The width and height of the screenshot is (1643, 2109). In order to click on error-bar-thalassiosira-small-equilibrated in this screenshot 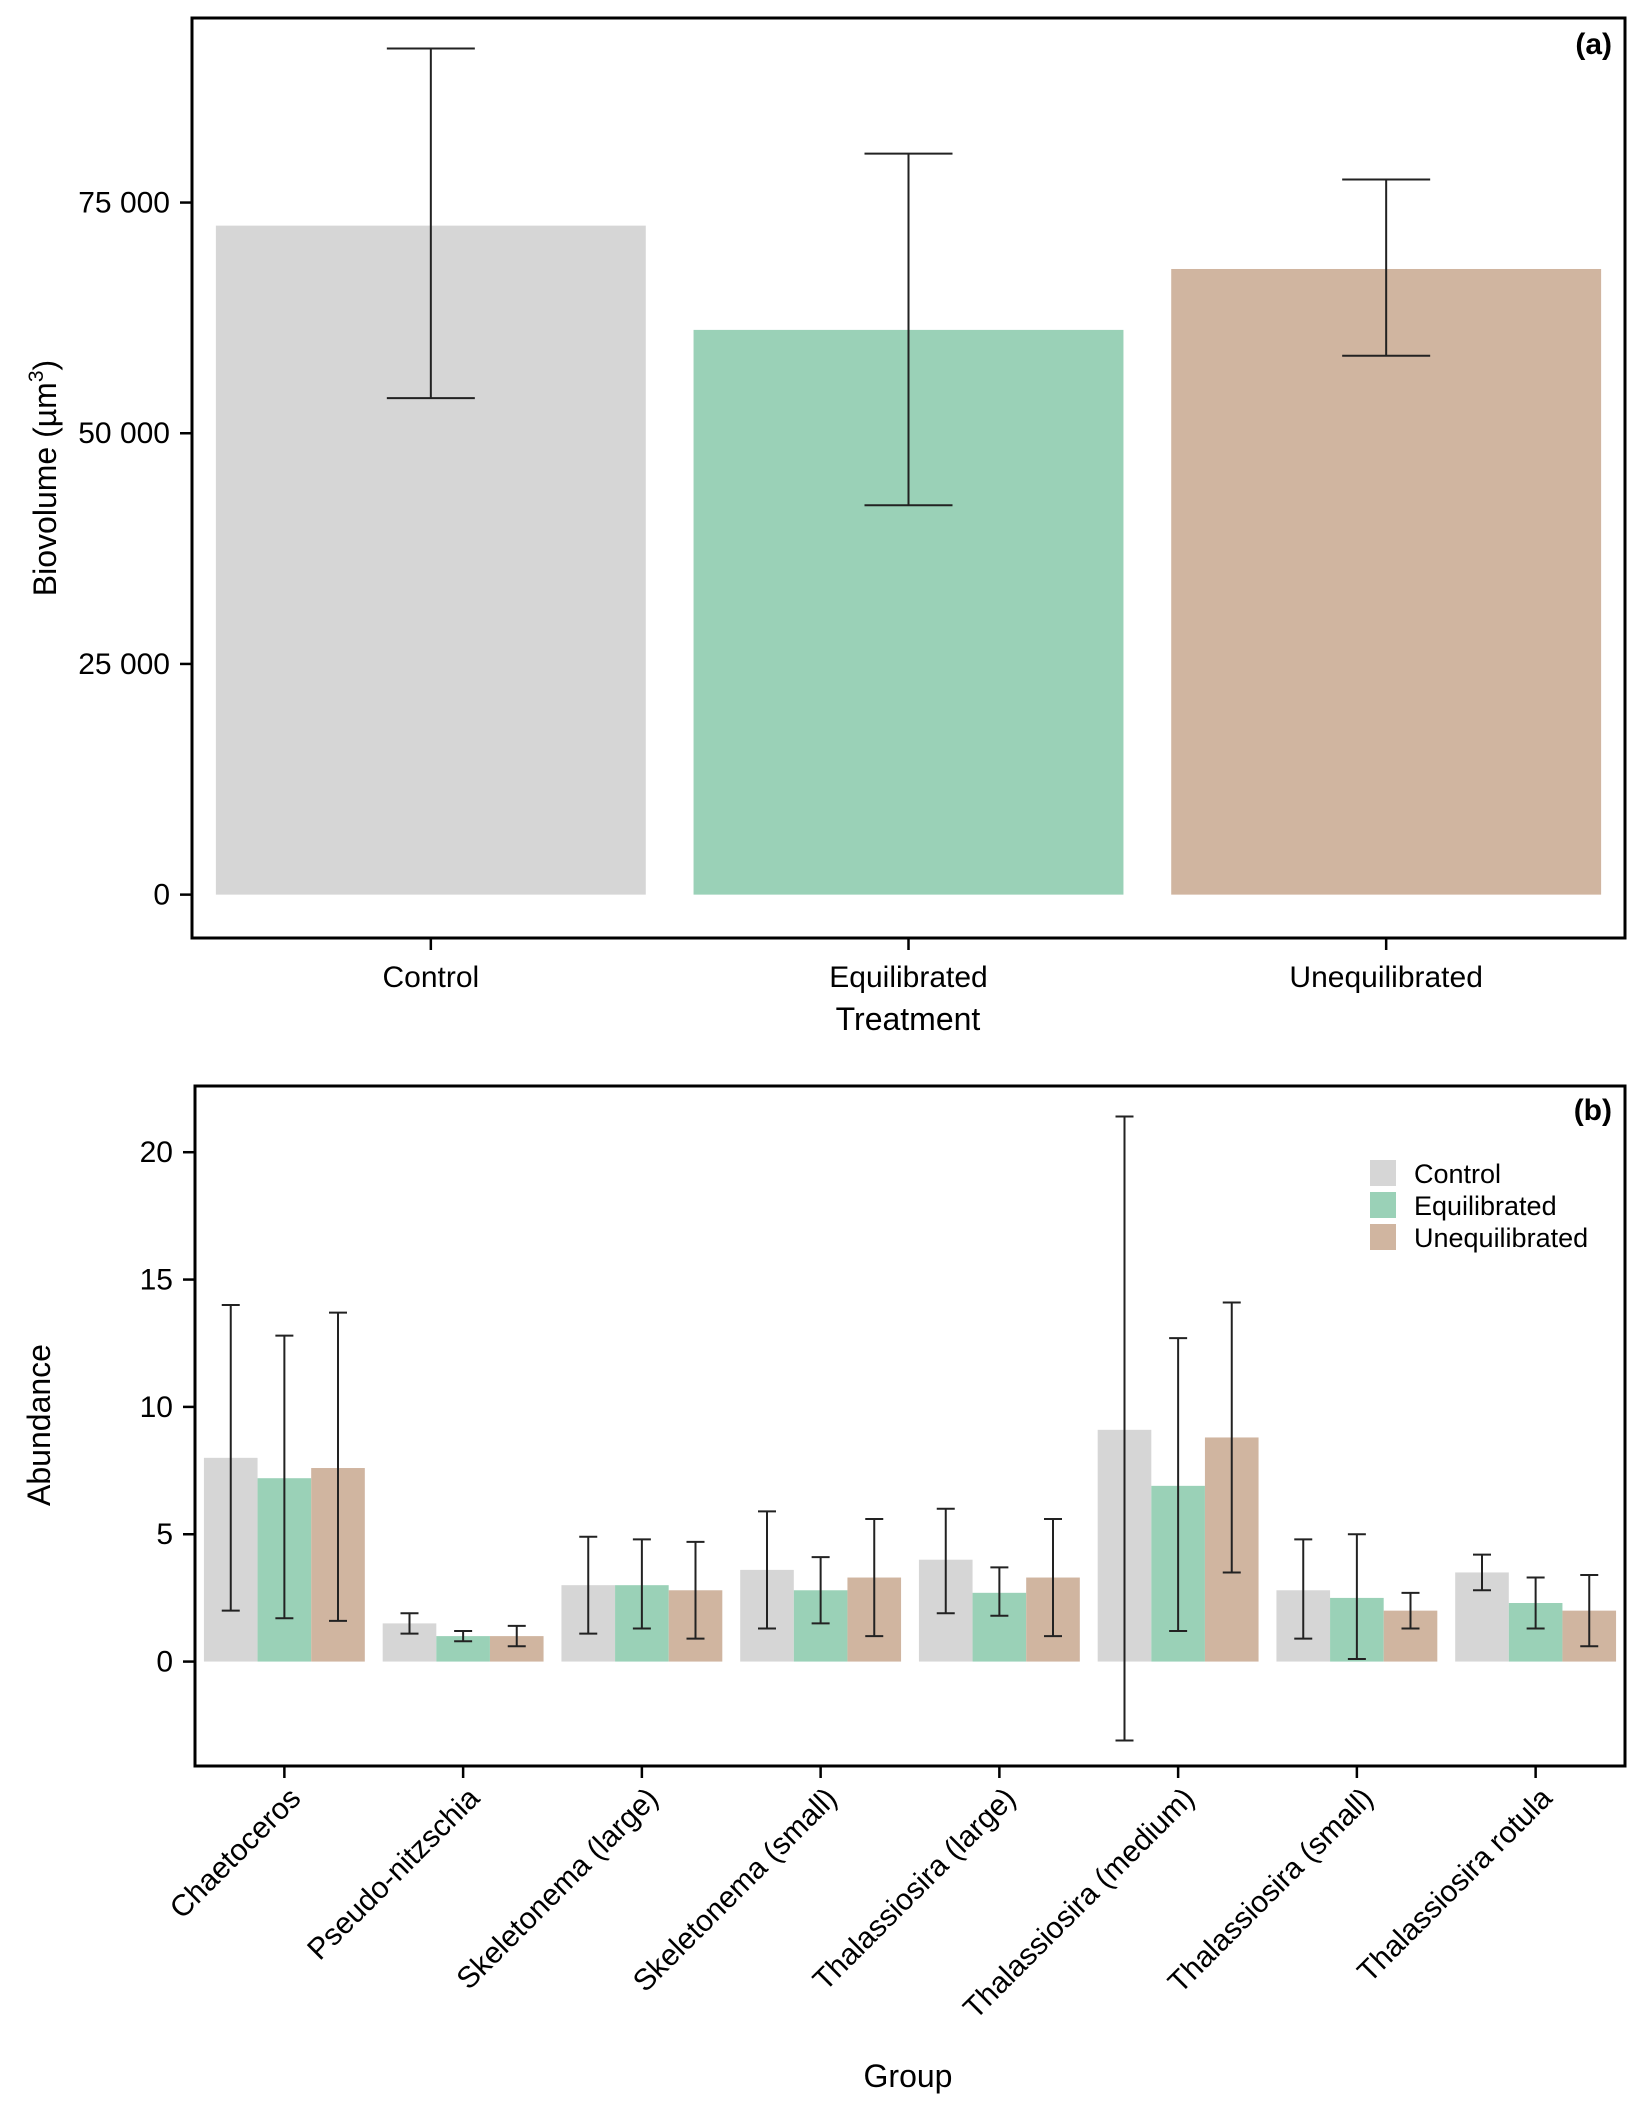, I will do `click(1356, 1597)`.